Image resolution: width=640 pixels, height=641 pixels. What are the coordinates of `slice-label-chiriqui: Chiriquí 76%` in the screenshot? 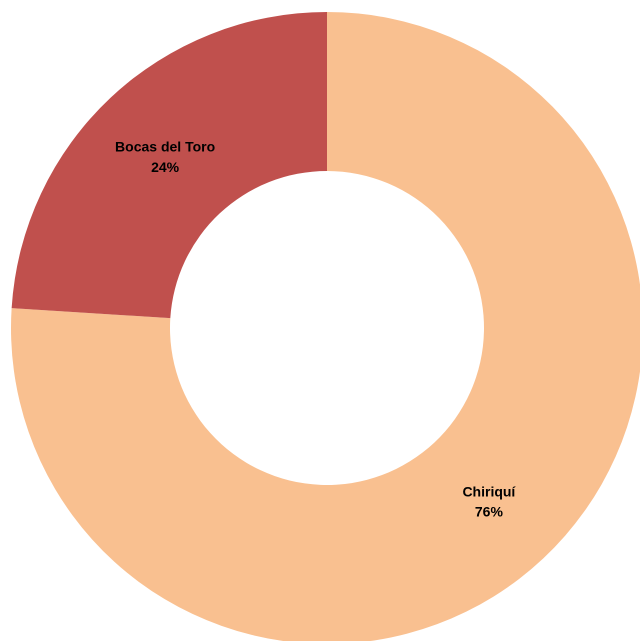 It's located at (489, 501).